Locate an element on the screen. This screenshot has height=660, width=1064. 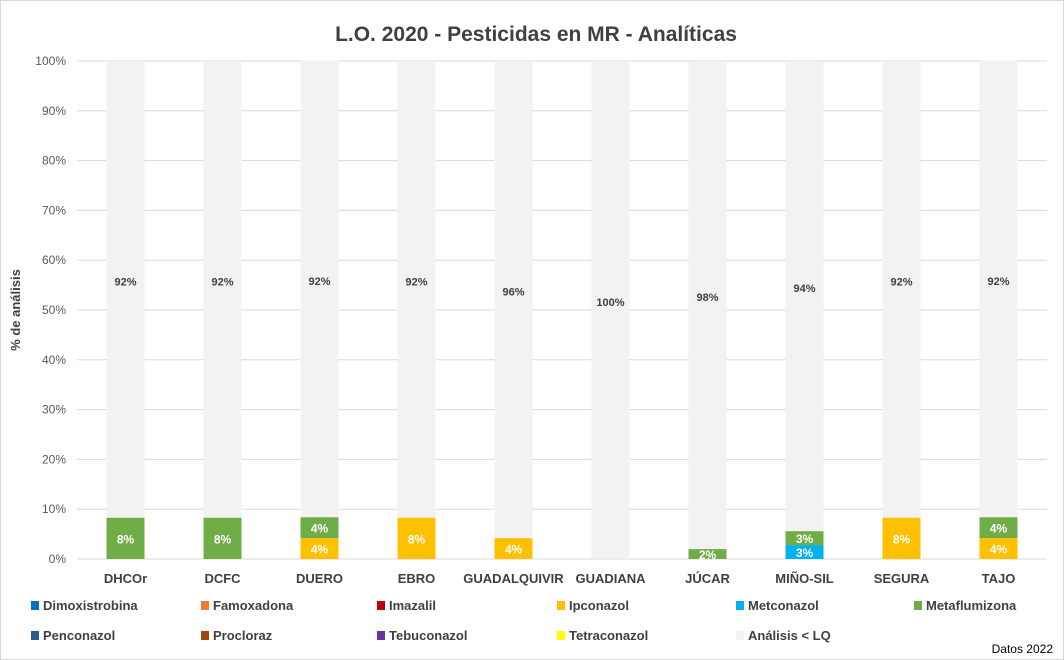
x-tick-label: DHCOr is located at coordinates (125, 578).